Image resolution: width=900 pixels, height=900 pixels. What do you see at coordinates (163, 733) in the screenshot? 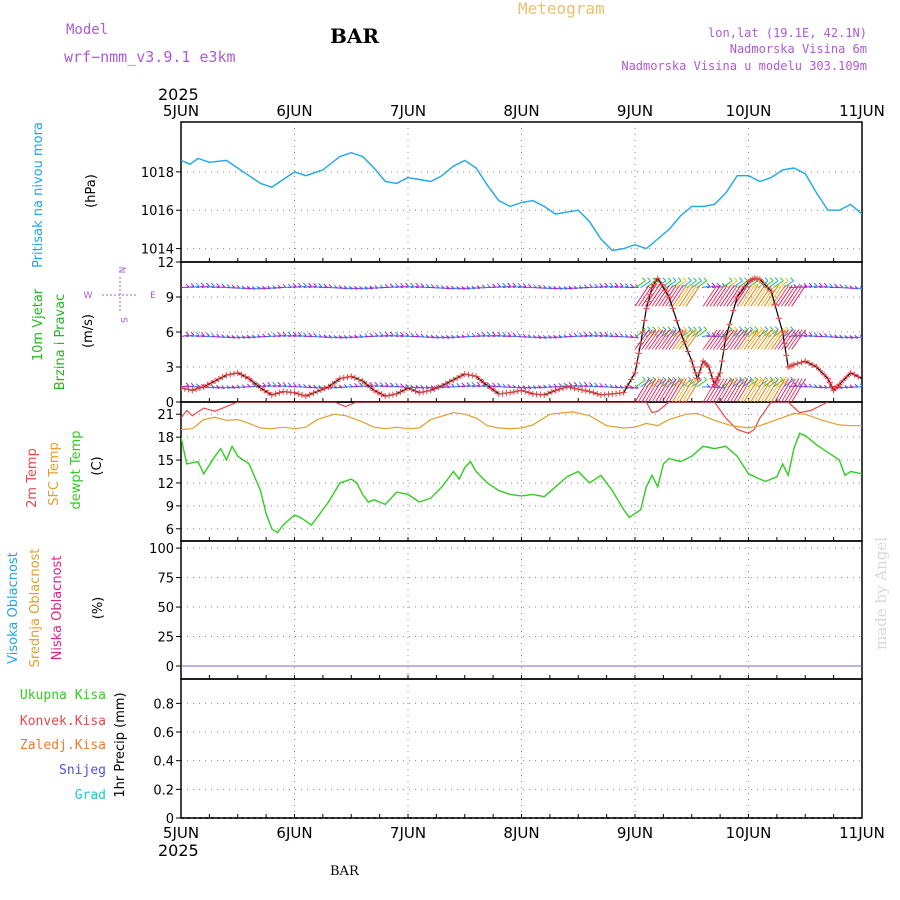
I see `ytick-label-precip: 0.6` at bounding box center [163, 733].